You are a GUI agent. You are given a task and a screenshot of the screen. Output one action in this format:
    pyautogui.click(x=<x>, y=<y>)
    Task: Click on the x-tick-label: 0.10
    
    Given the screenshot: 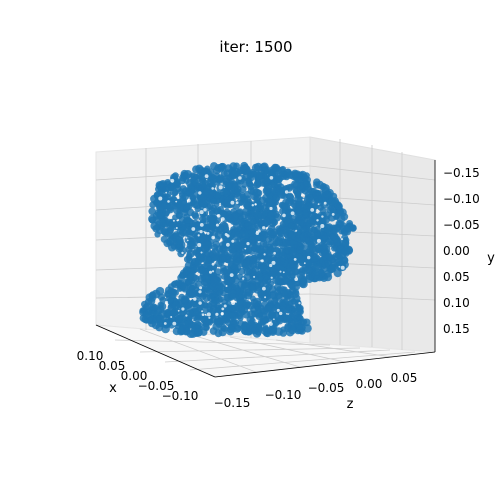 What is the action you would take?
    pyautogui.click(x=90, y=356)
    